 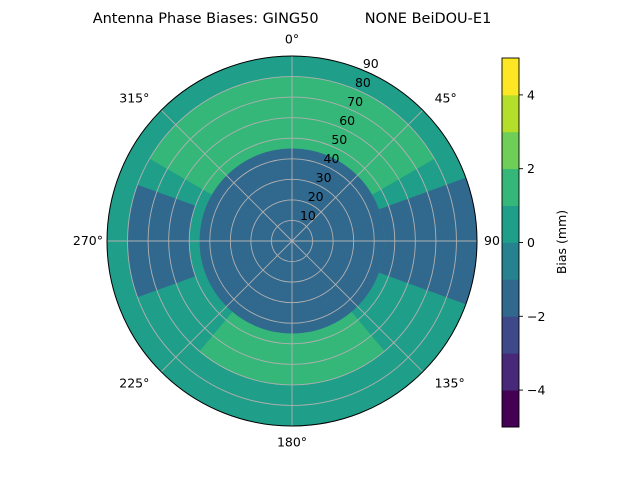 I want to click on angular-tick-315: 315°, so click(x=134, y=97).